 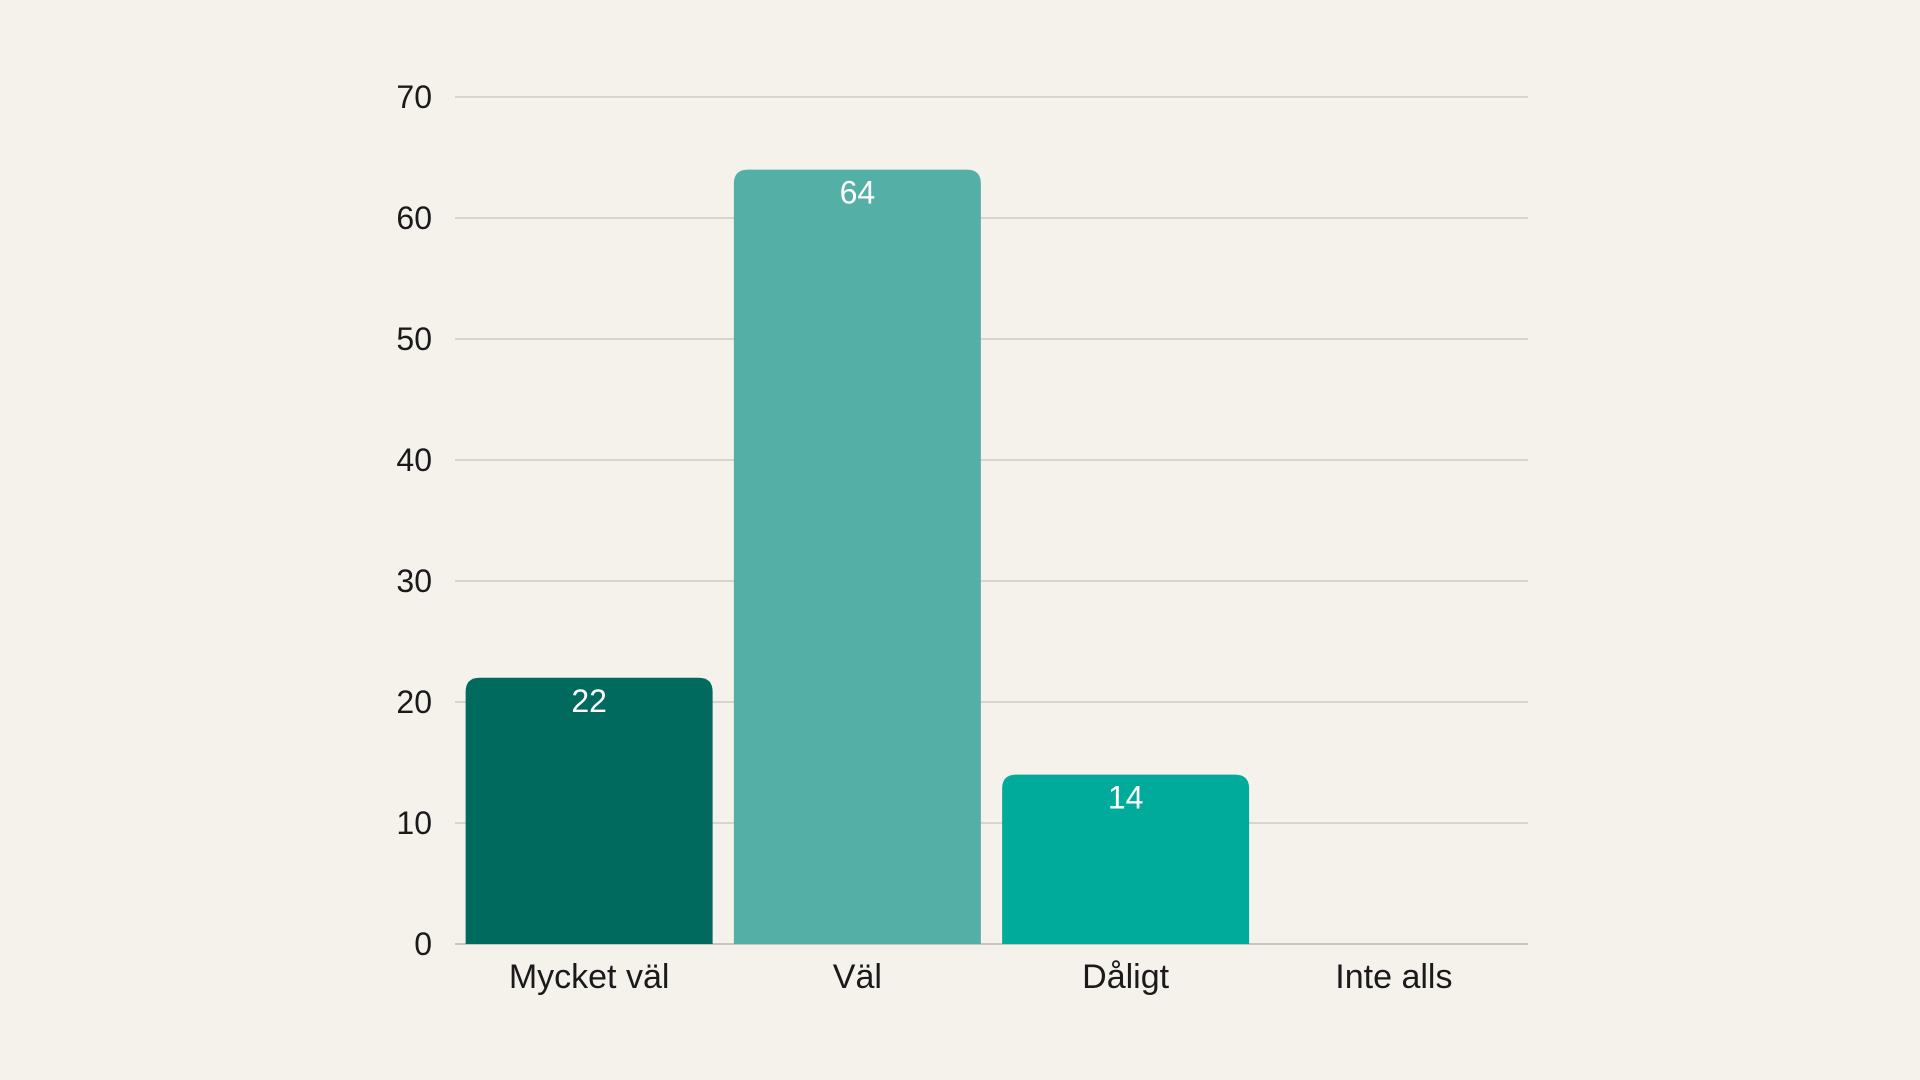 What do you see at coordinates (423, 944) in the screenshot?
I see `y-tick-label: 0` at bounding box center [423, 944].